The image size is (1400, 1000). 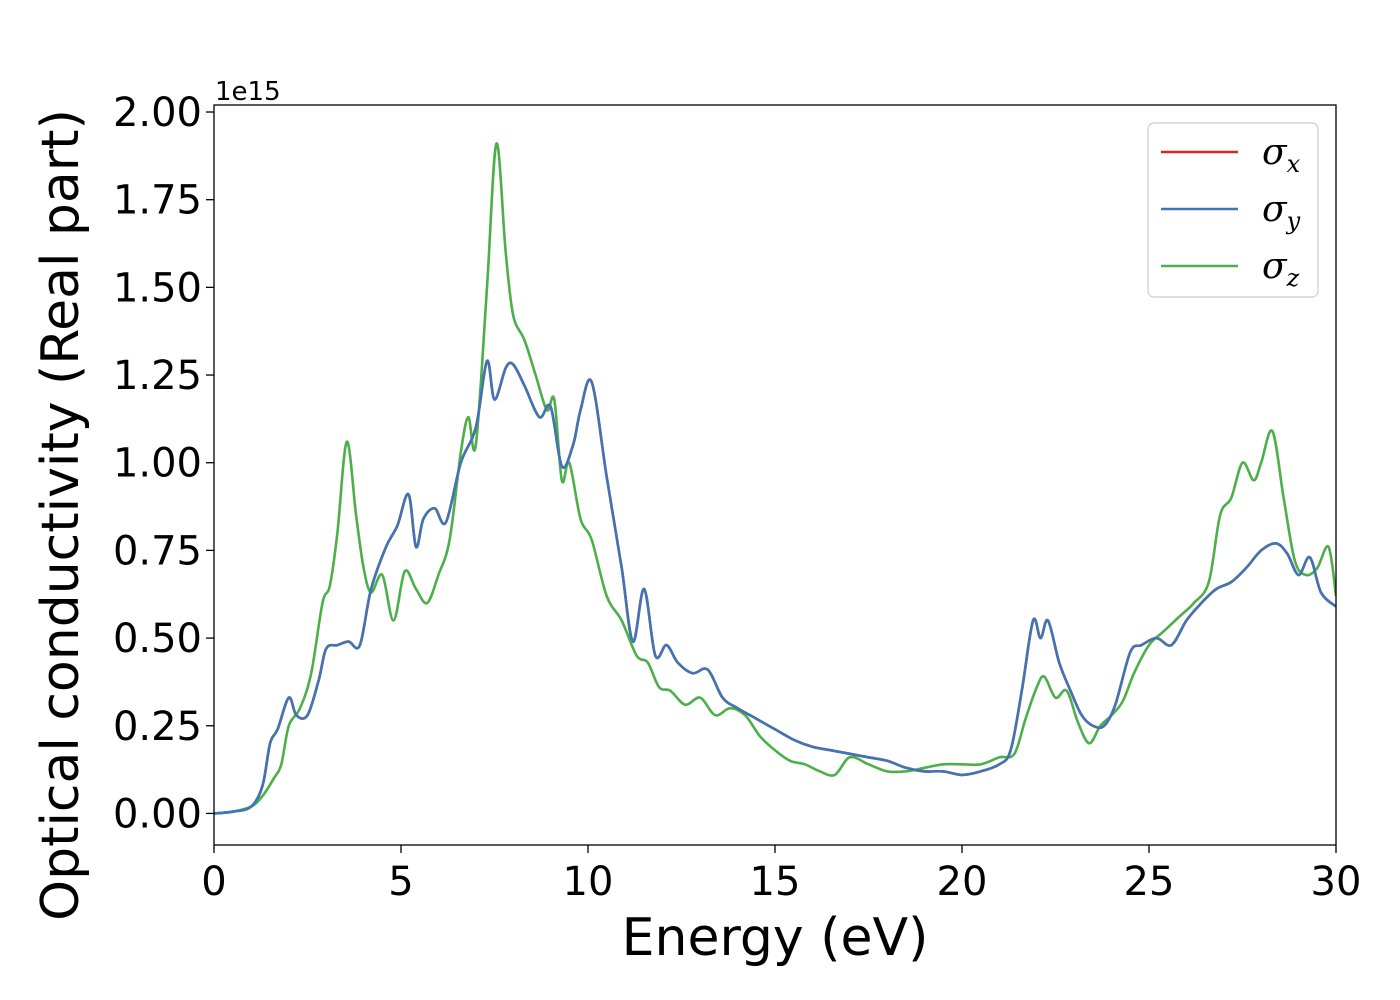 I want to click on y-axis: 0.00 0.25 0.50 0.75 1.00 1.25 1.50 1.75 2.00, so click(x=163, y=463).